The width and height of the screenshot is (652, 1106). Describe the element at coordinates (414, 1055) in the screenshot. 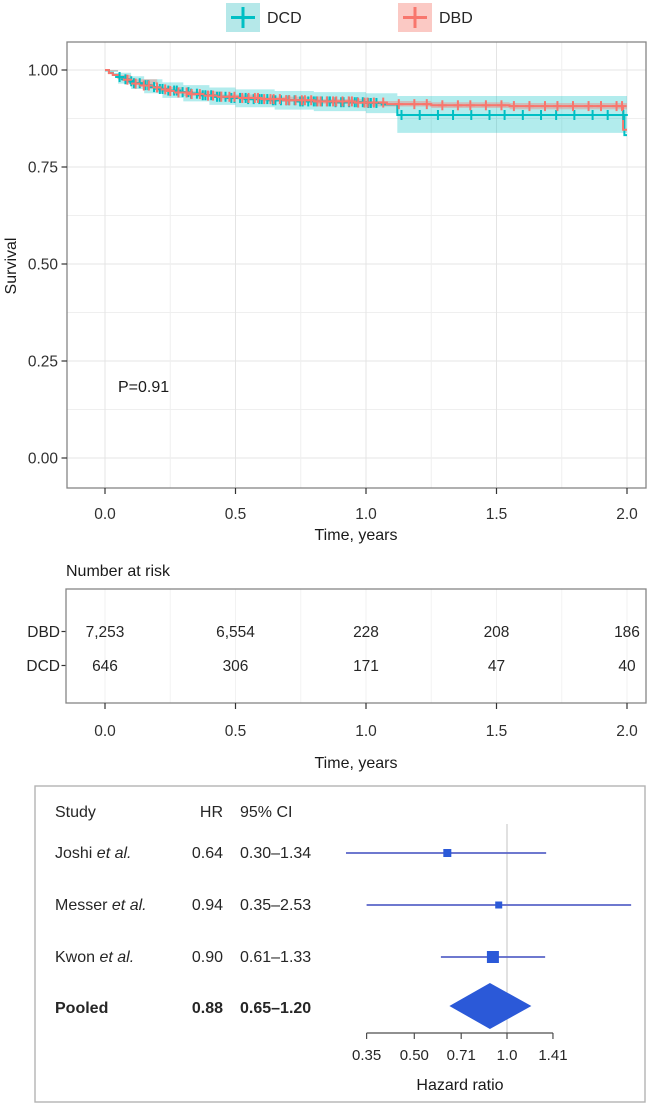

I see `forest-tick-label: 0.50` at that location.